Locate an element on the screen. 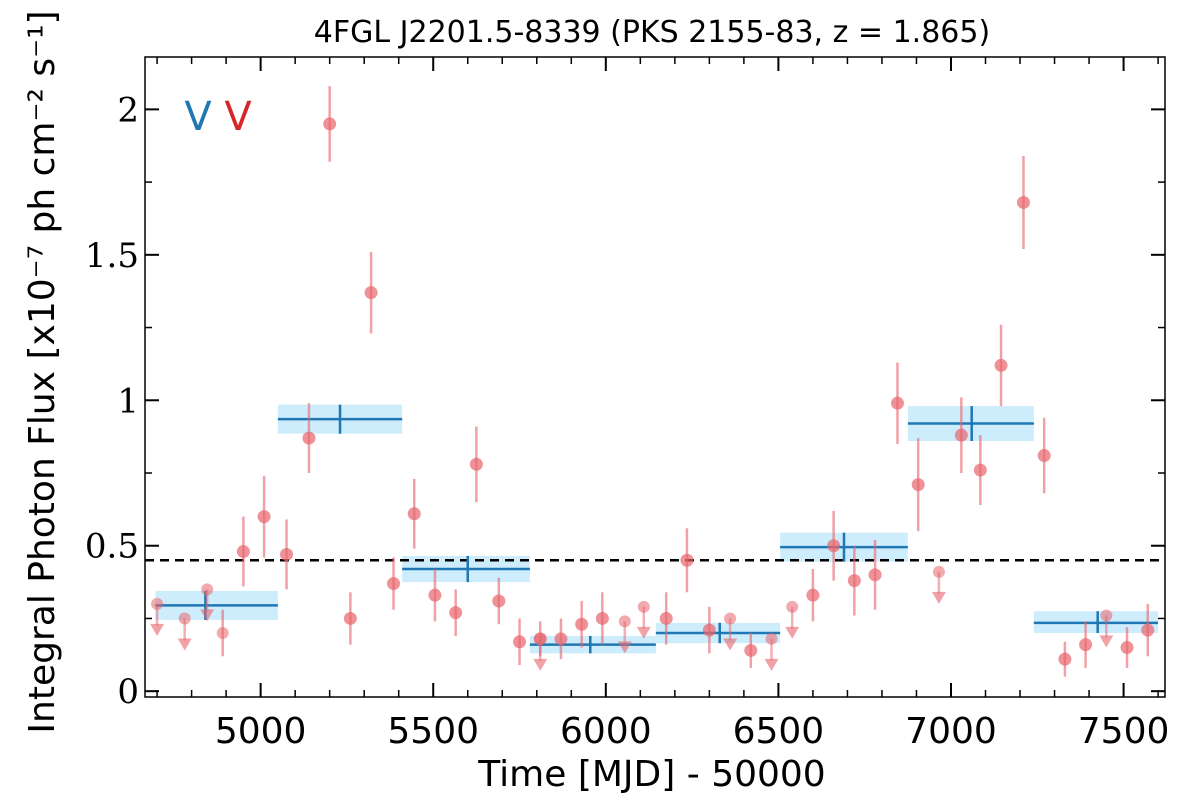 Image resolution: width=1200 pixels, height=800 pixels. marker-v-red: V is located at coordinates (238, 117).